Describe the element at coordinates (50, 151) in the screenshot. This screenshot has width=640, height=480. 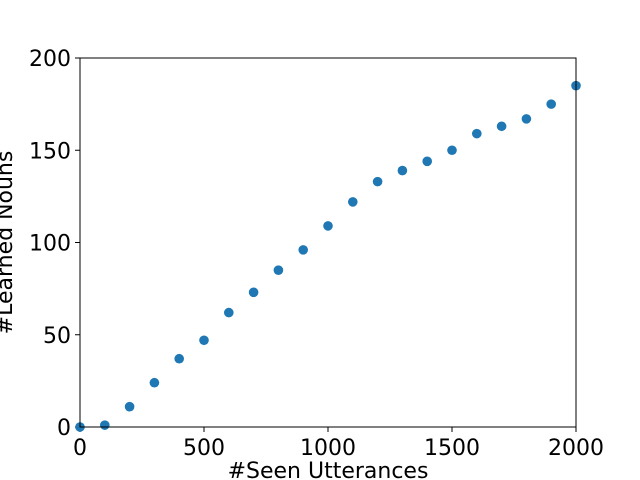
I see `y-tick-label: 150` at that location.